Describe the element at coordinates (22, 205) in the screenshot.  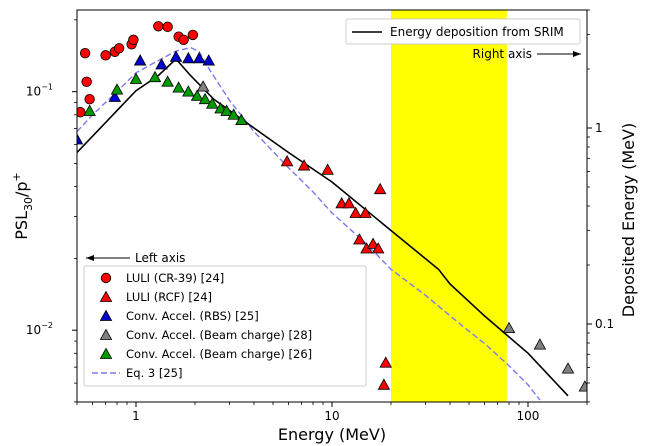
I see `left-y-axis-label: PSL30/p+` at that location.